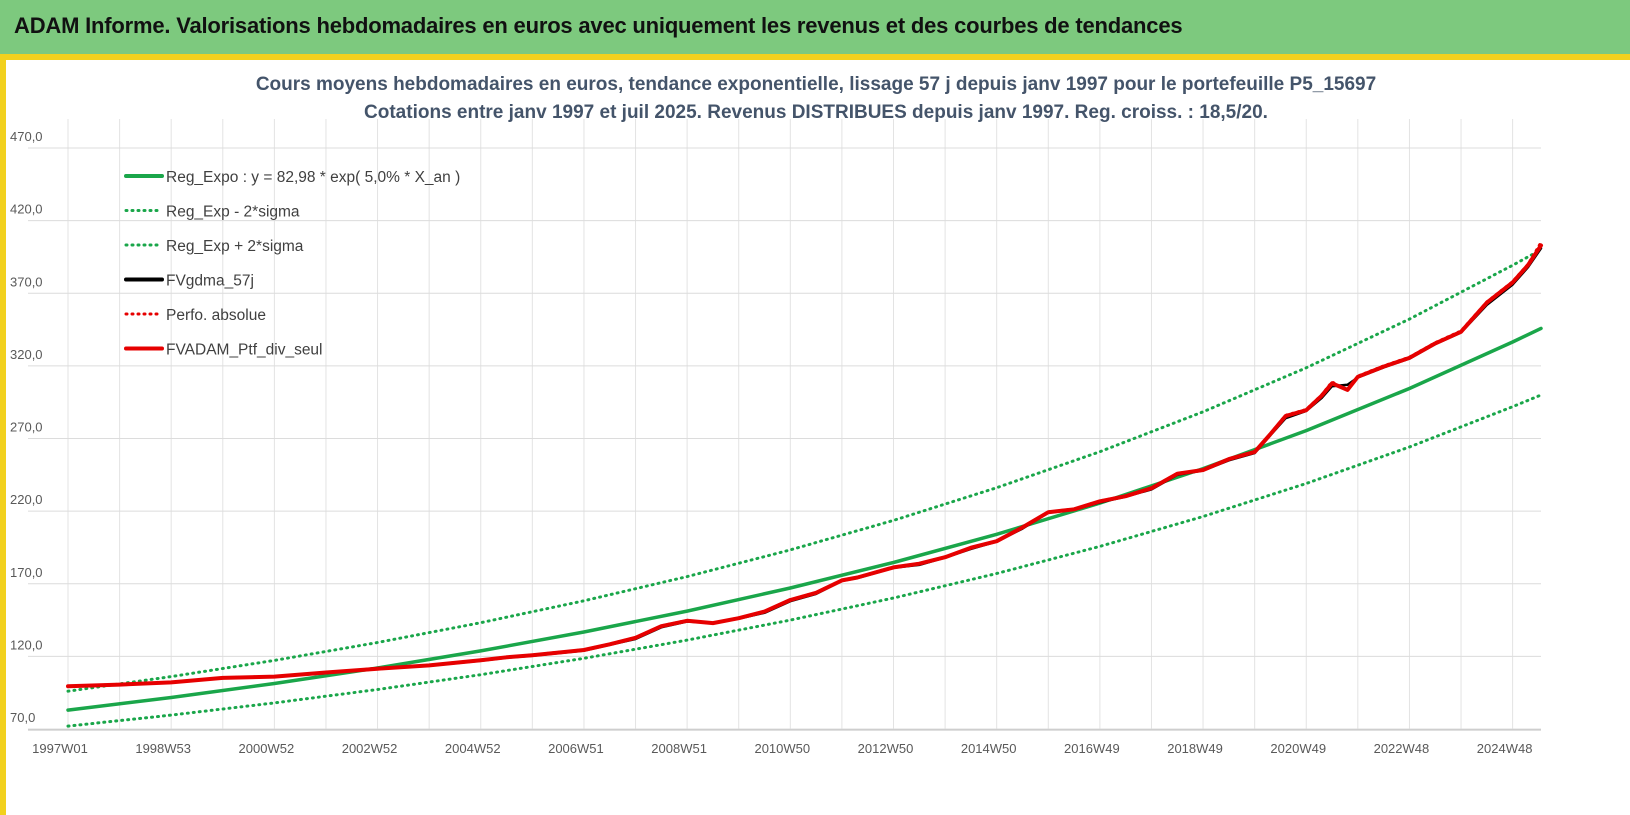 This screenshot has width=1630, height=815. What do you see at coordinates (26, 572) in the screenshot?
I see `y-tick-label: 170,0` at bounding box center [26, 572].